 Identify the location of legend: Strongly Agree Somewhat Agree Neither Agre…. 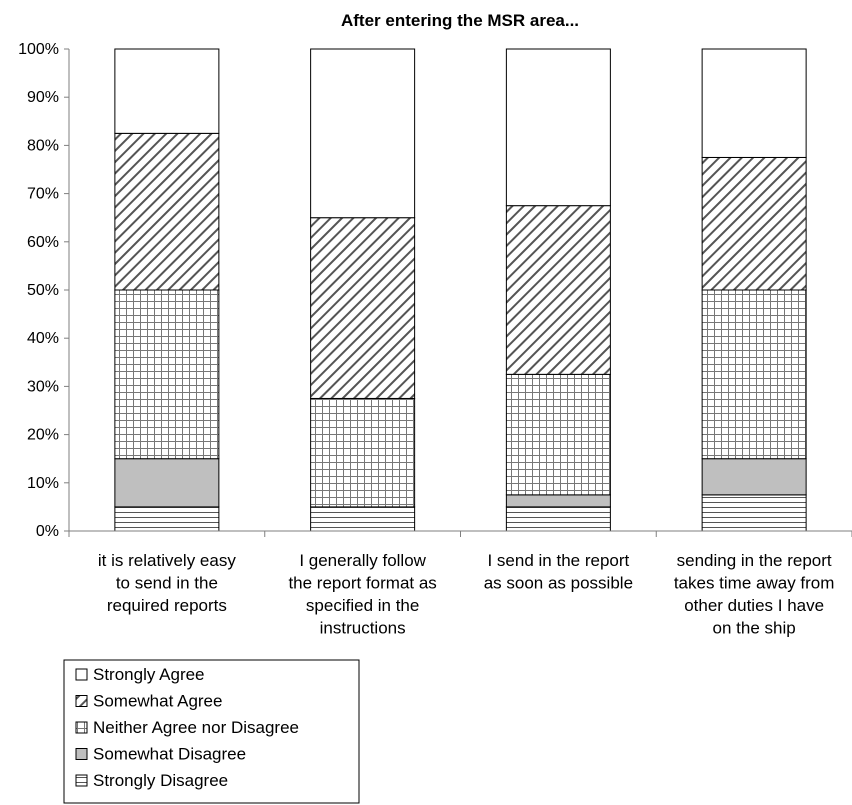
(211, 731).